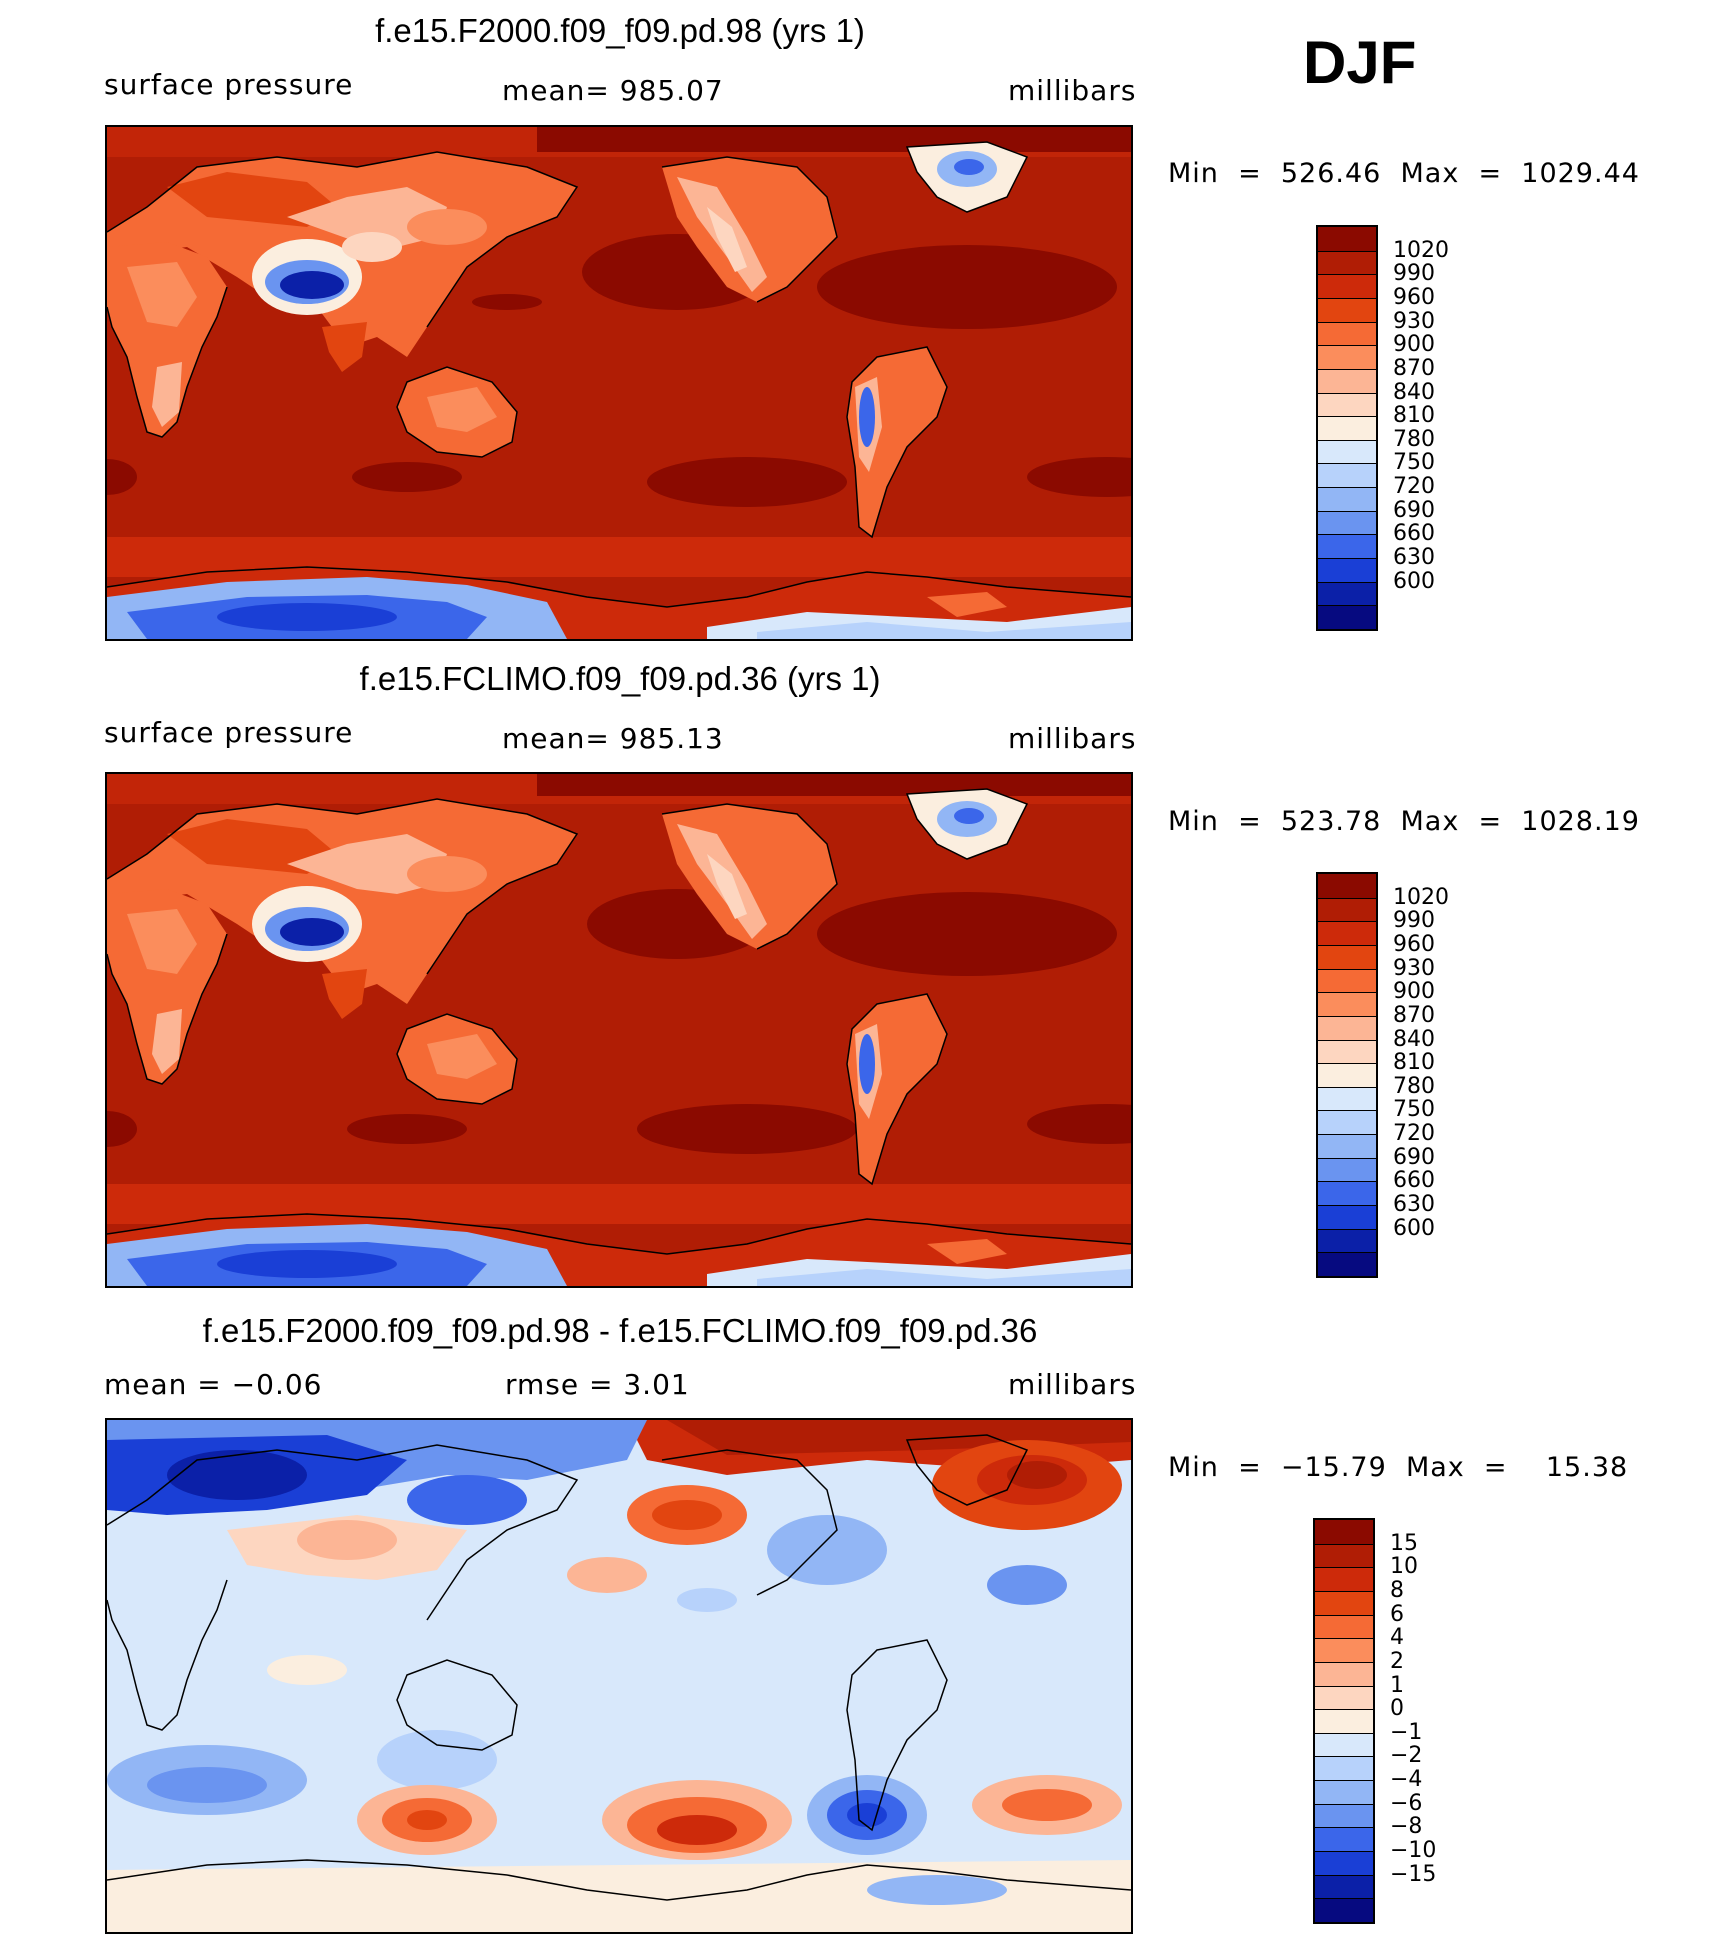  I want to click on colorbar-label: 6, so click(1397, 1614).